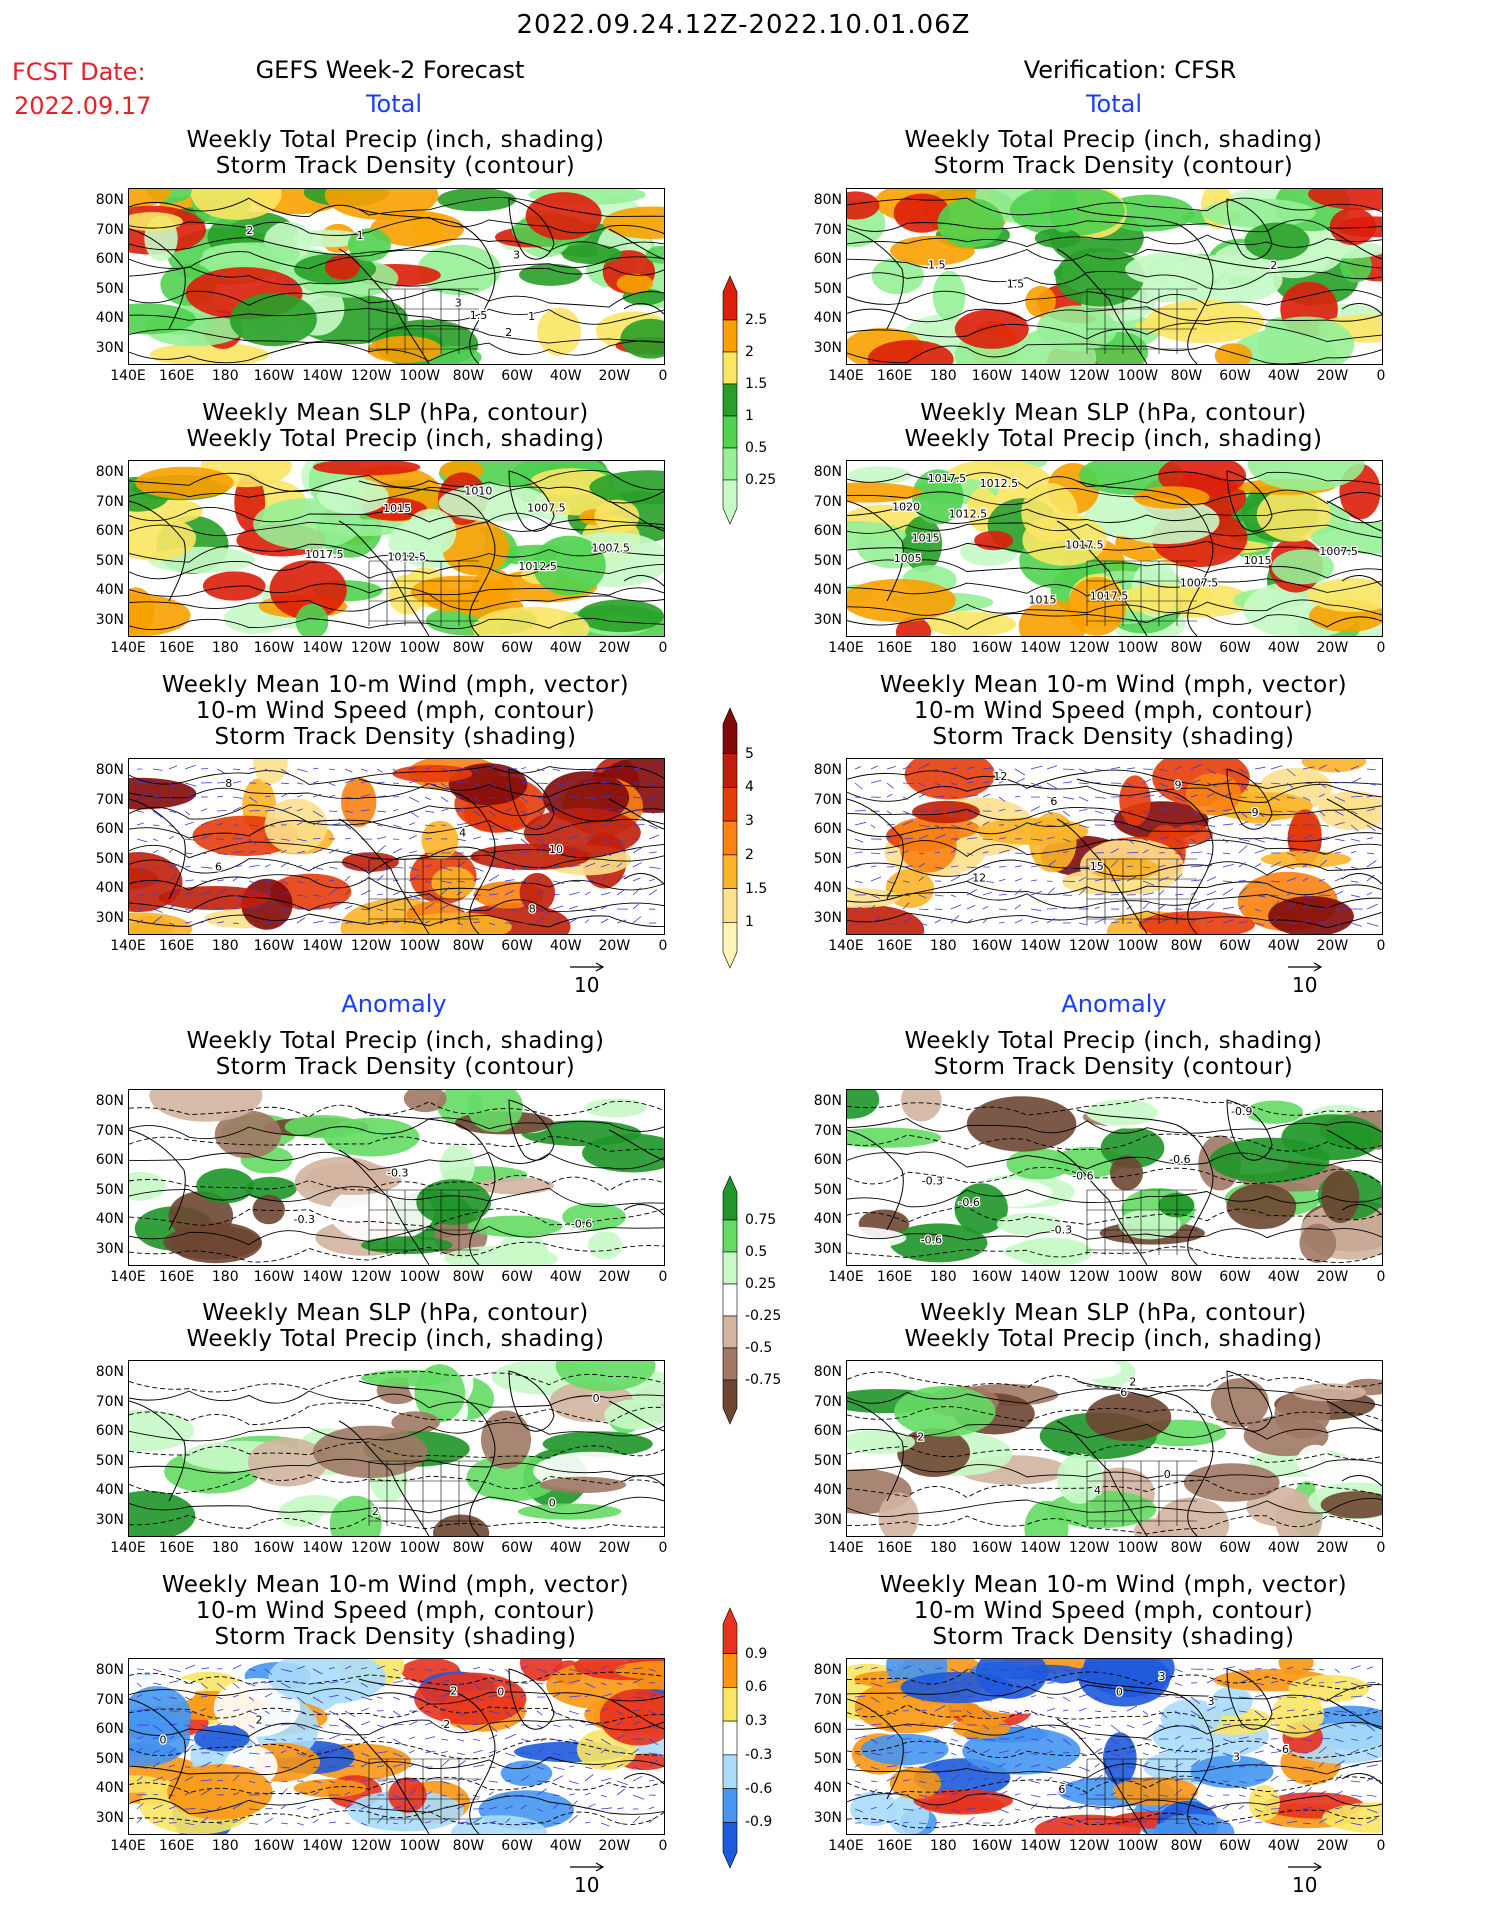 The image size is (1487, 1925). Describe the element at coordinates (1113, 711) in the screenshot. I see `panel-title-line: 10-m Wind Speed (mph, contour)` at that location.